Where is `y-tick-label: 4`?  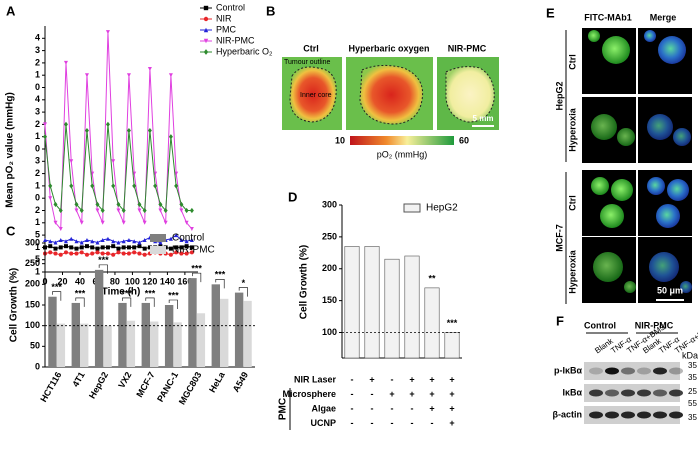
y-tick-label: 4 is located at coordinates (37, 99).